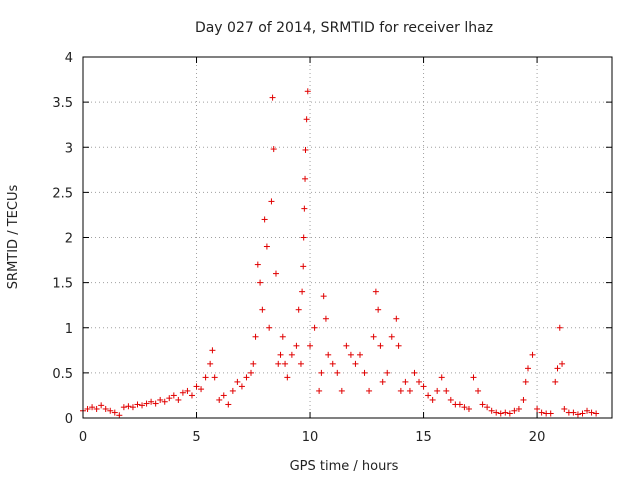 This screenshot has width=640, height=480. What do you see at coordinates (69, 419) in the screenshot?
I see `y-tick-label: 0` at bounding box center [69, 419].